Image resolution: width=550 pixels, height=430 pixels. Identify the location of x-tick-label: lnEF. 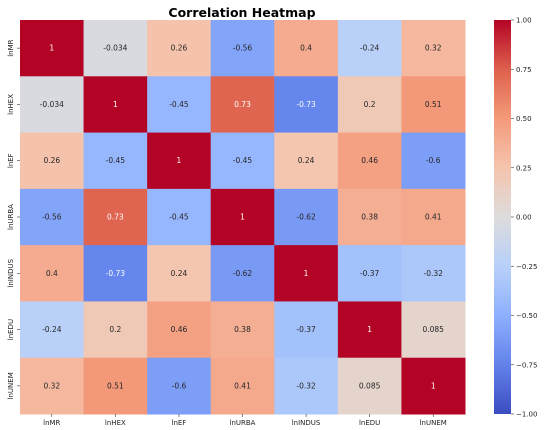
(179, 423).